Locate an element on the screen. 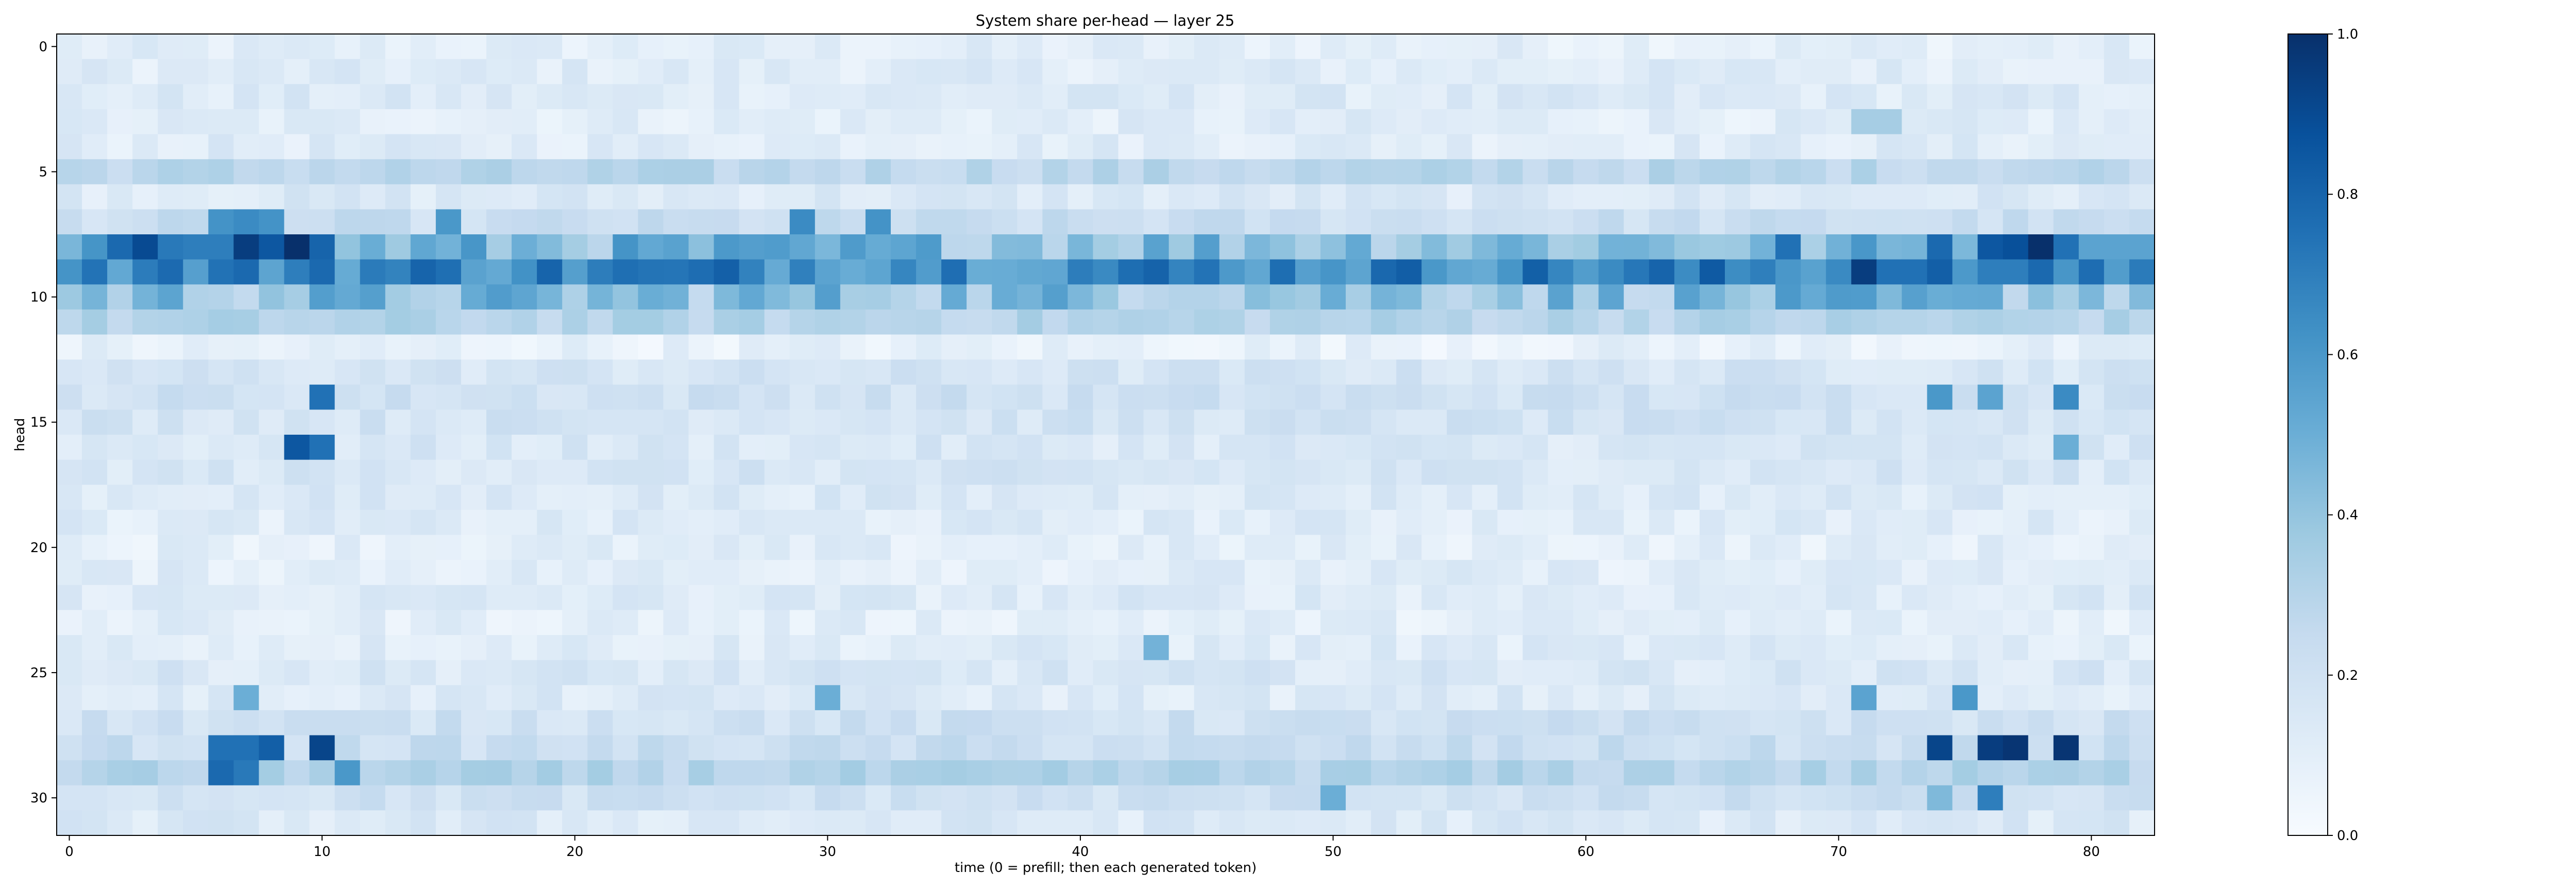  y-tick-label: 30 is located at coordinates (38, 798).